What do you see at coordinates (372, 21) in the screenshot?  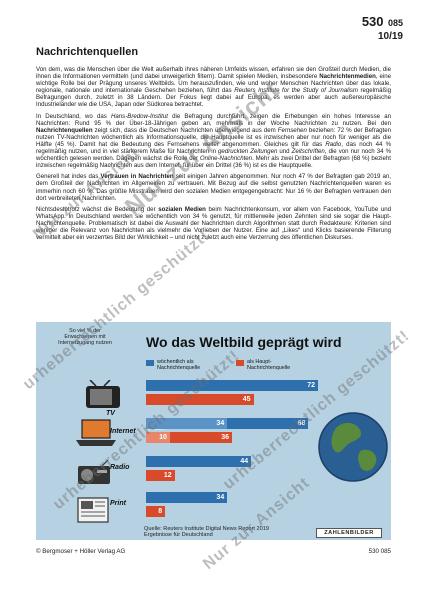 I see `page-code: 530` at bounding box center [372, 21].